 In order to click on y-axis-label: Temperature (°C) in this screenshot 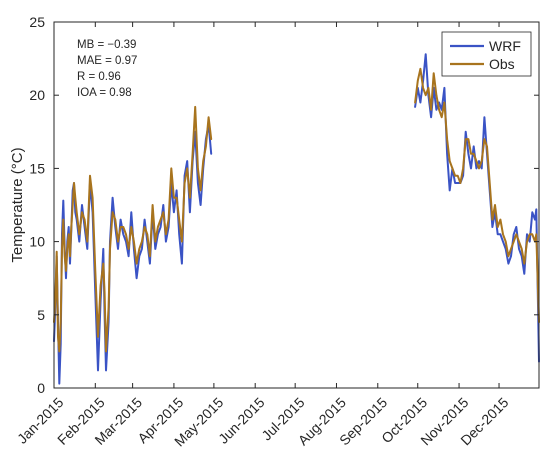, I will do `click(17, 204)`.